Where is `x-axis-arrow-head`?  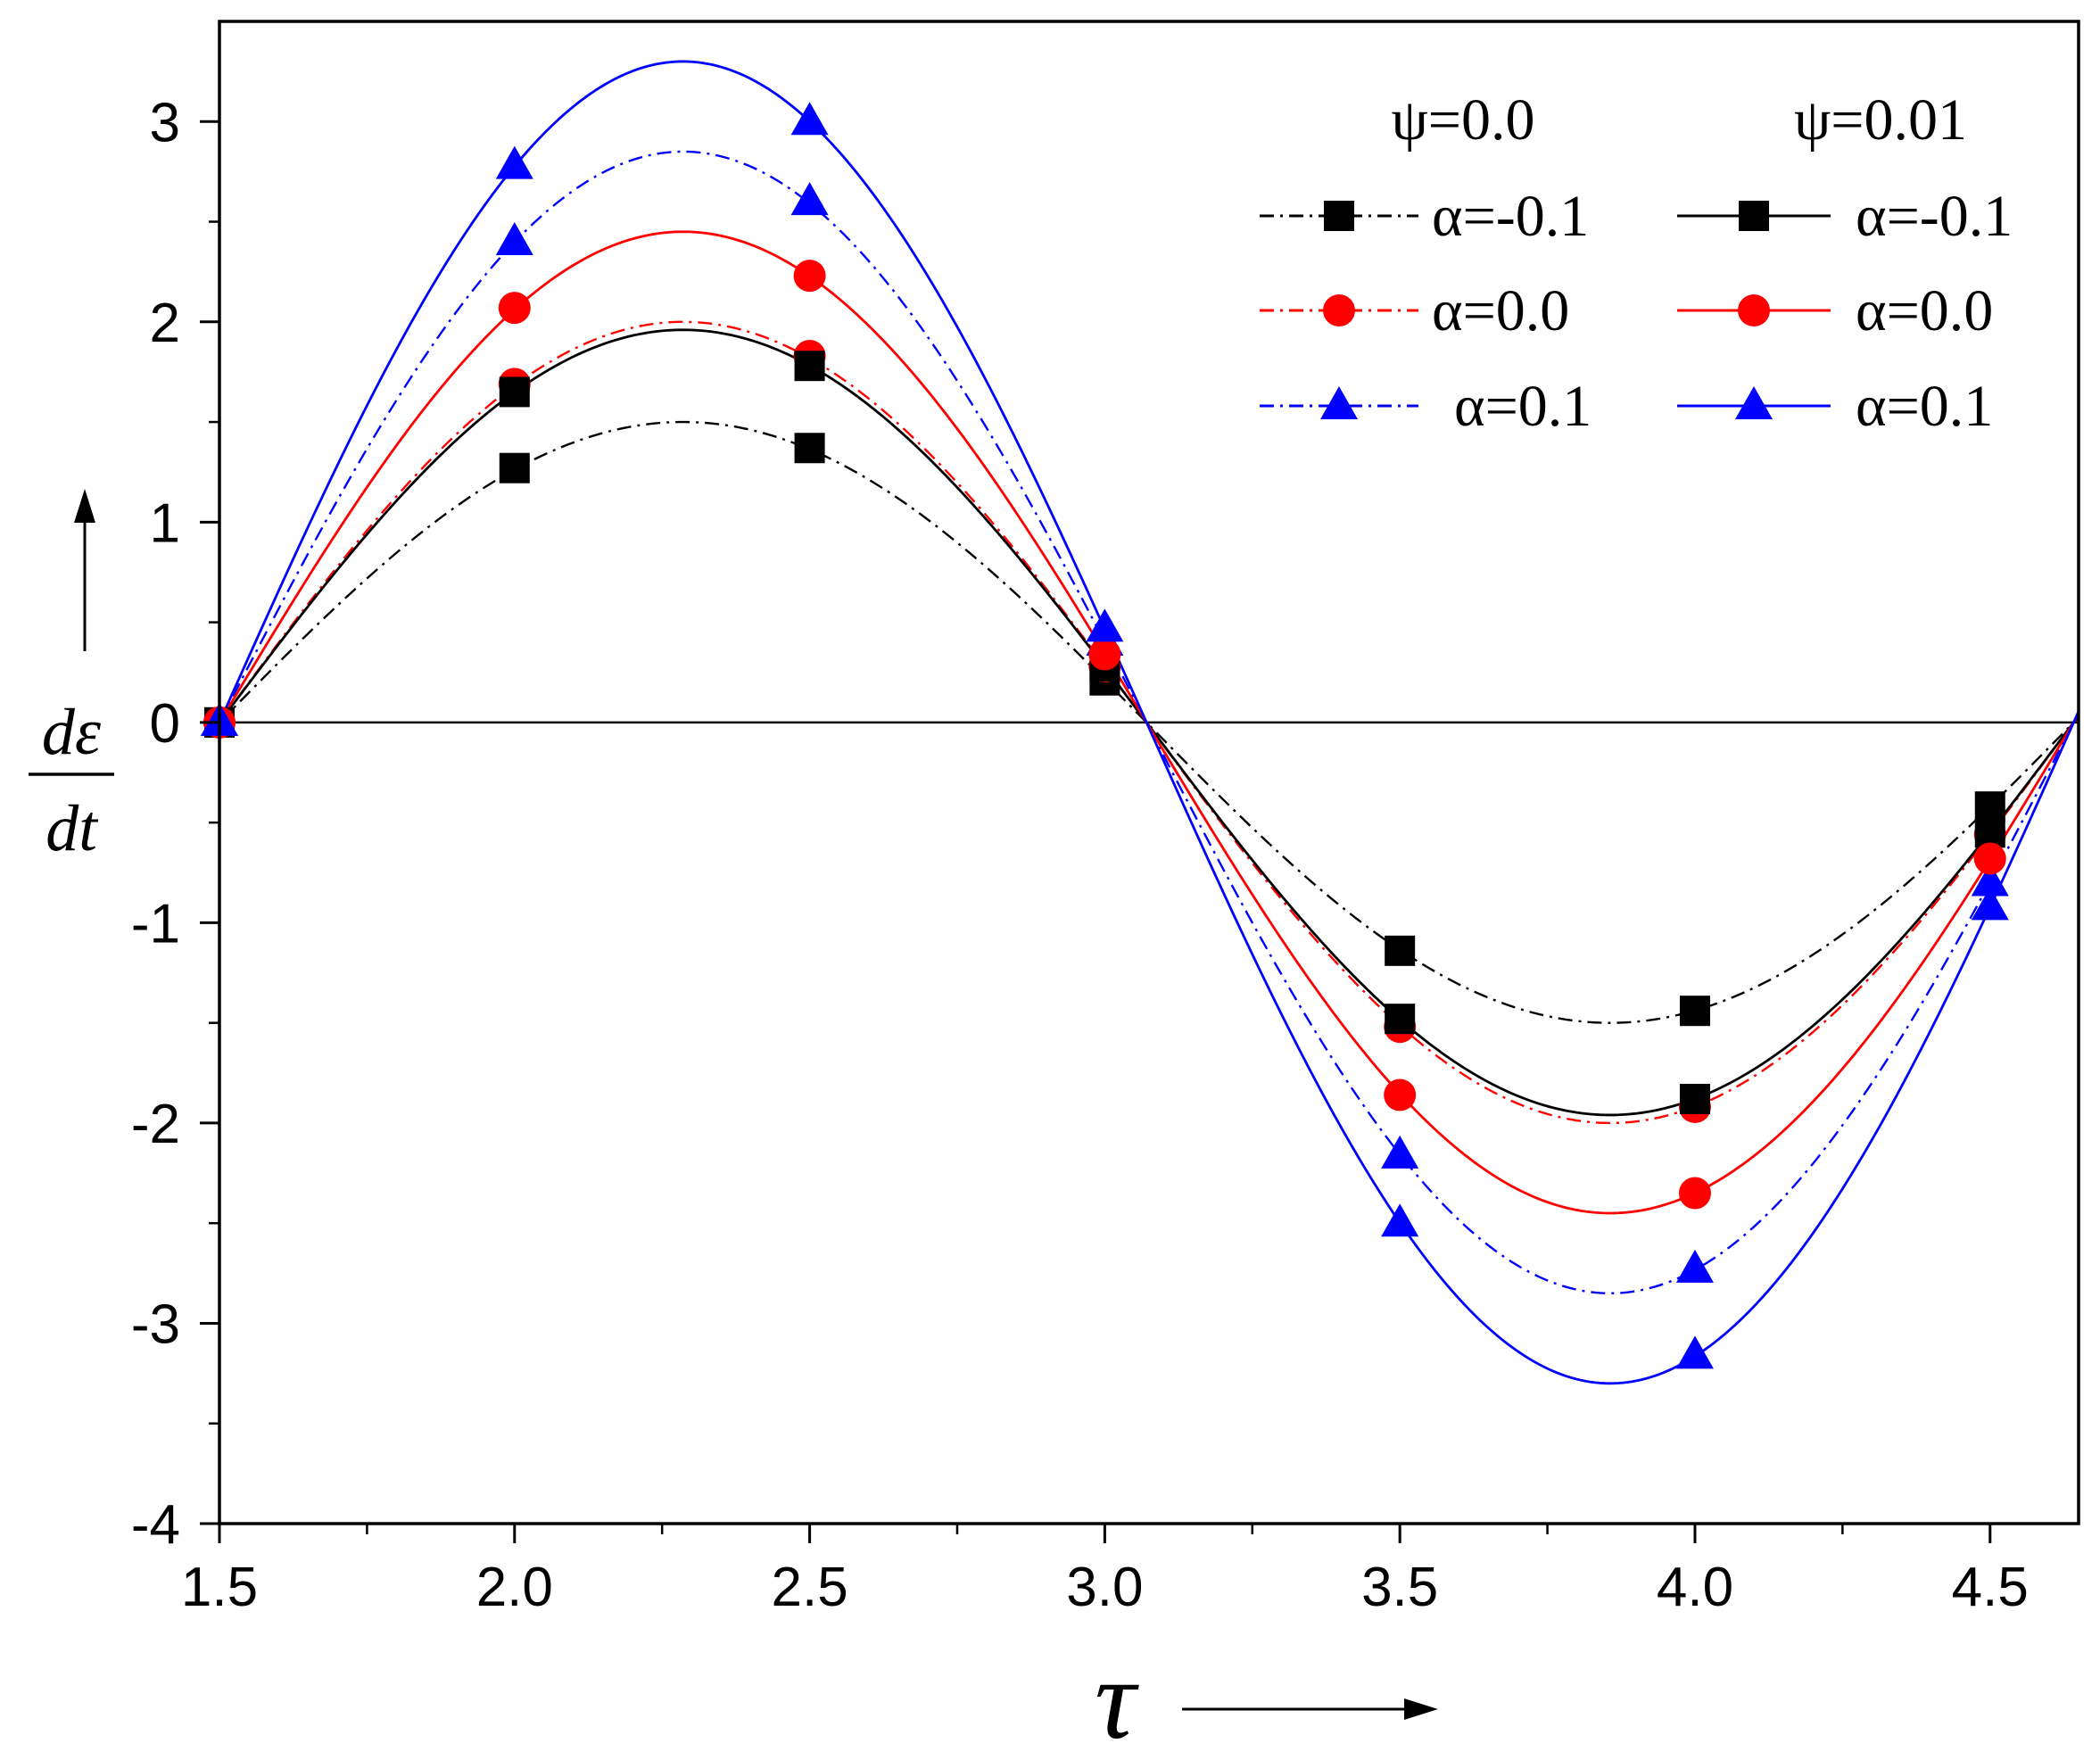 x-axis-arrow-head is located at coordinates (1421, 1709).